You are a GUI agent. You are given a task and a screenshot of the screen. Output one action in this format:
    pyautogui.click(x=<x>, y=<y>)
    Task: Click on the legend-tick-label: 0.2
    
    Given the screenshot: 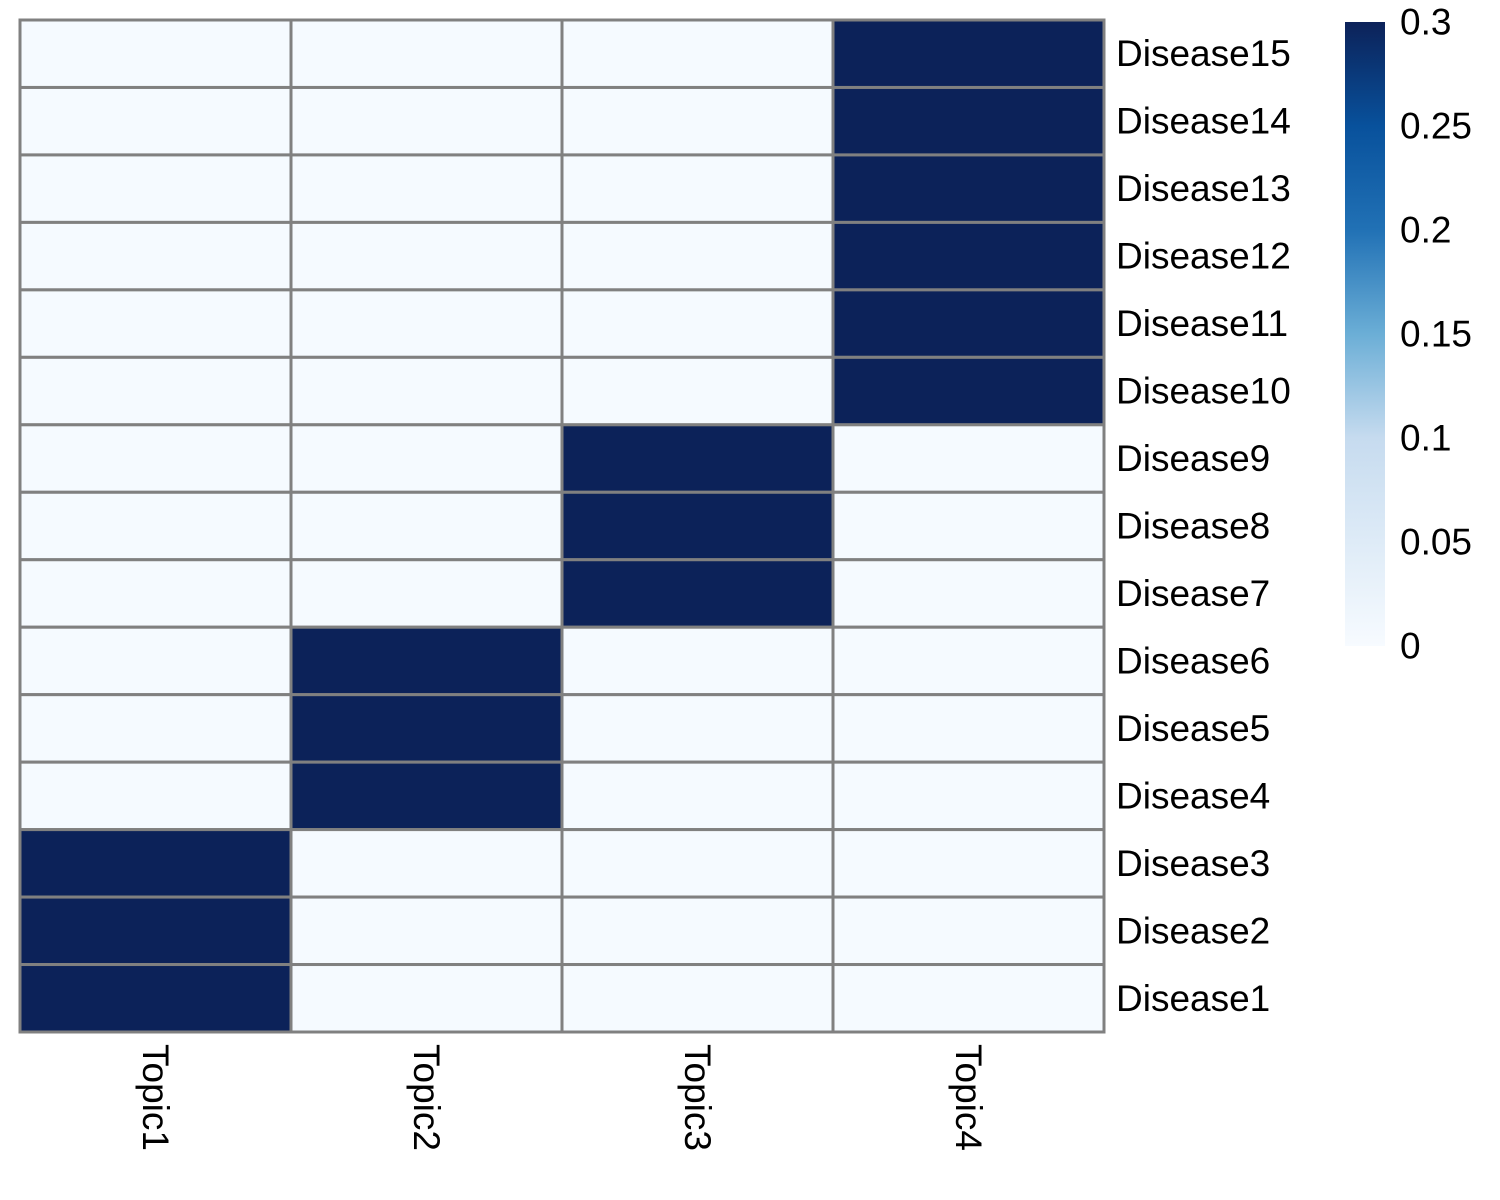 What is the action you would take?
    pyautogui.click(x=1425, y=230)
    